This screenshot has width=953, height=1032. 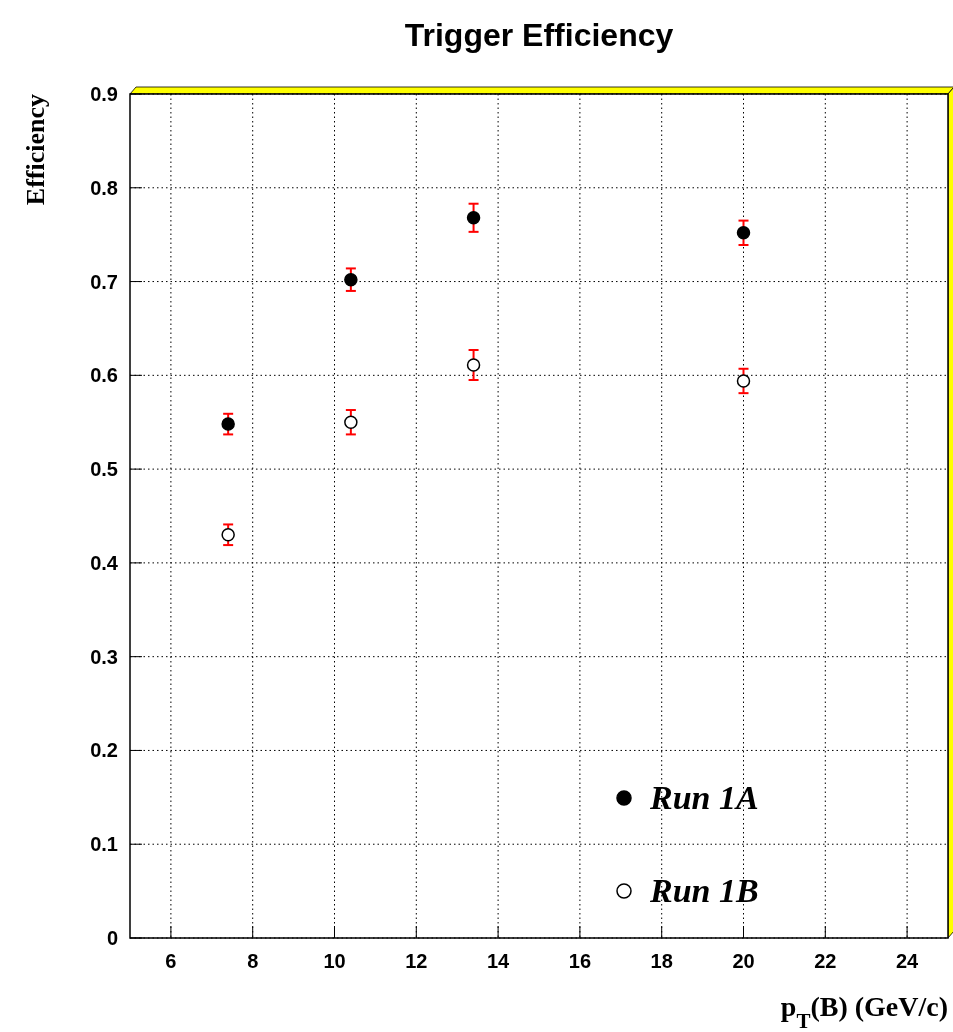 What do you see at coordinates (539, 35) in the screenshot?
I see `chart-title: Trigger Efficiency` at bounding box center [539, 35].